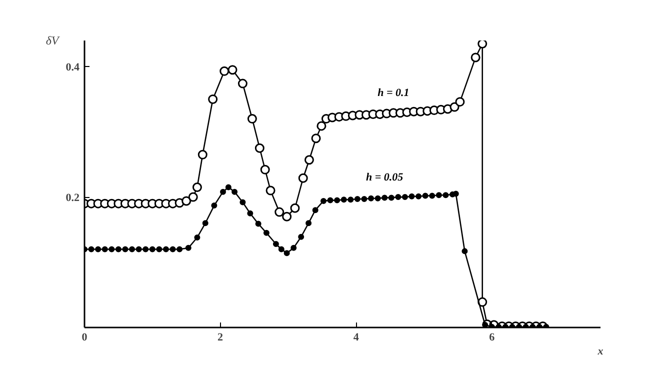 The image size is (645, 374). Describe the element at coordinates (221, 338) in the screenshot. I see `x-tick-label: 2` at that location.